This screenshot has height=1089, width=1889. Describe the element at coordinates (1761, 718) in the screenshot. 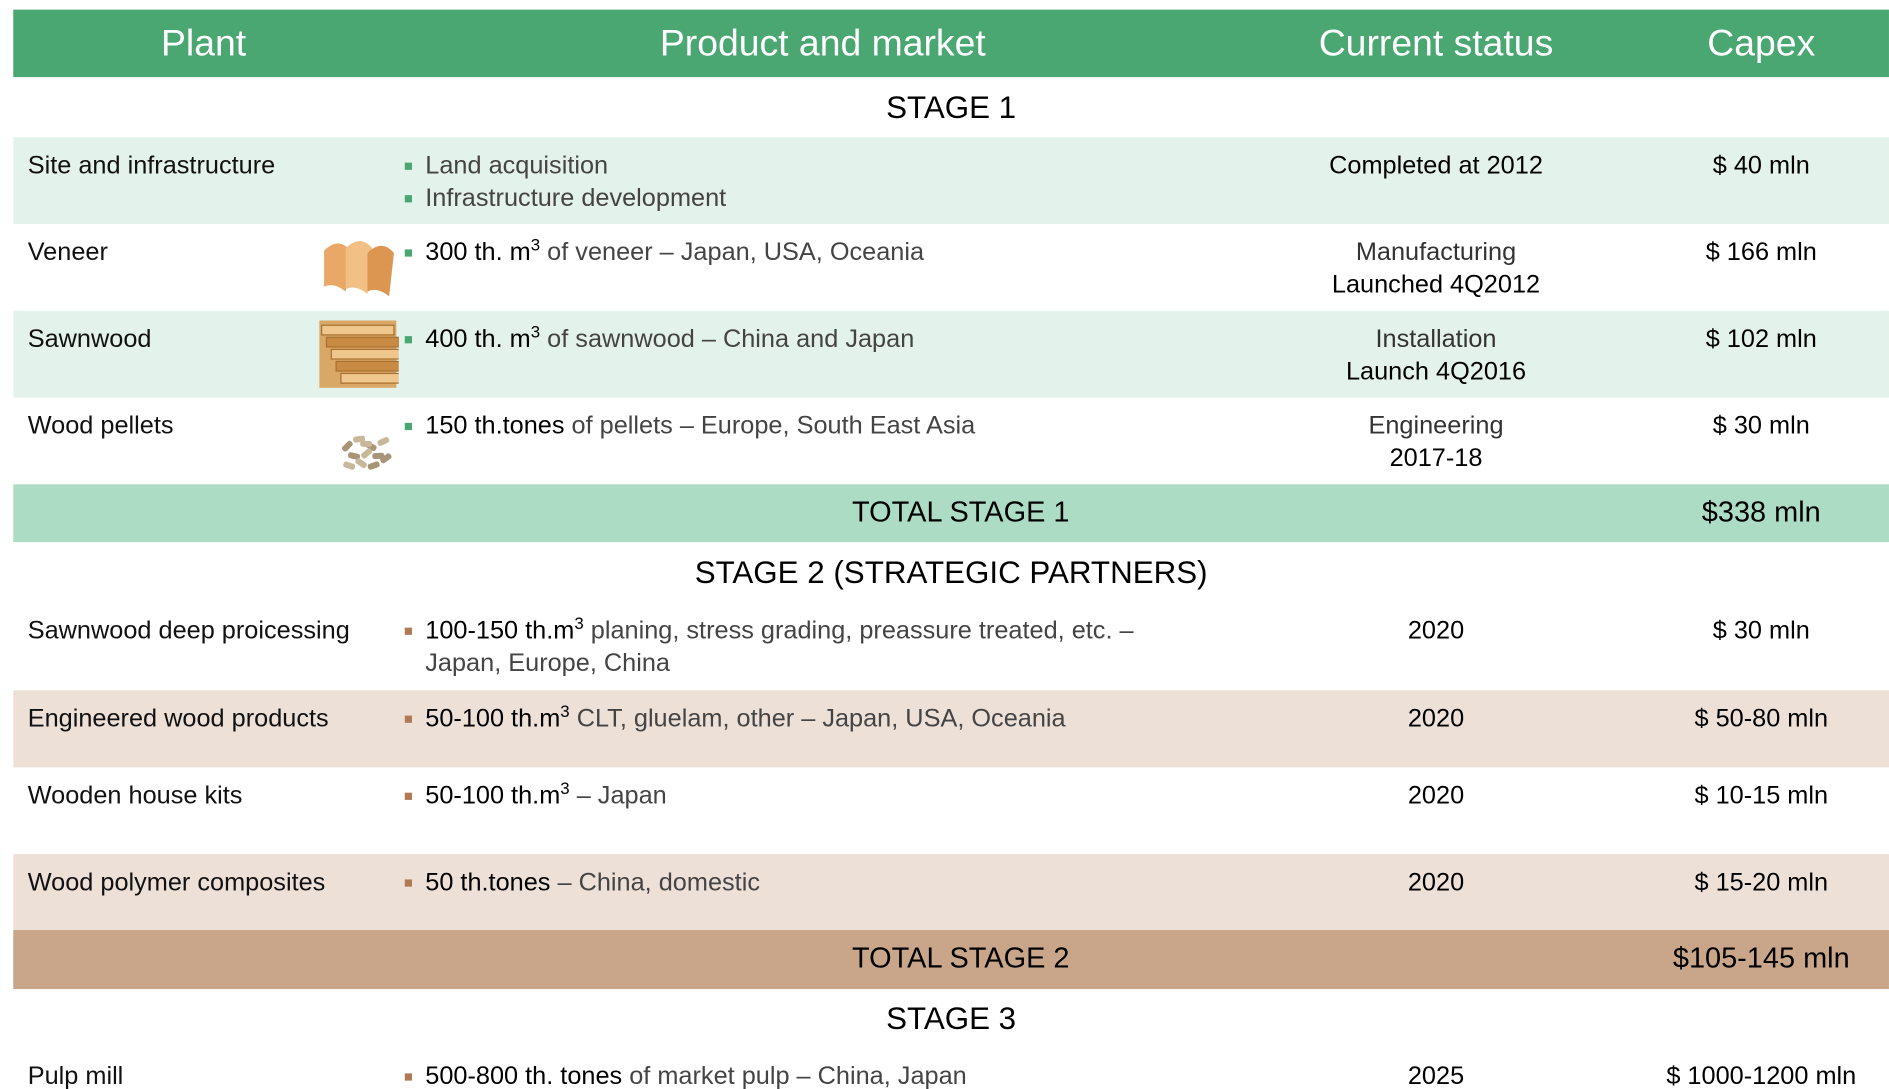

I see `capex-value: $ 50-80 mln` at that location.